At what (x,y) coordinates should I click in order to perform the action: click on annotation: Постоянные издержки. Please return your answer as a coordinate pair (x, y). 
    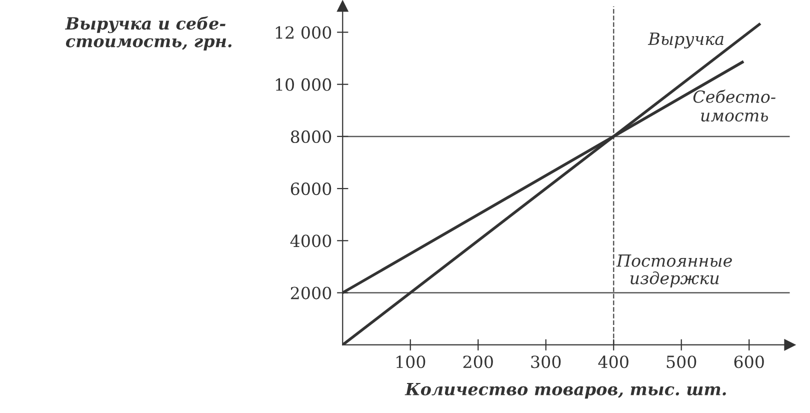
    Looking at the image, I should click on (674, 271).